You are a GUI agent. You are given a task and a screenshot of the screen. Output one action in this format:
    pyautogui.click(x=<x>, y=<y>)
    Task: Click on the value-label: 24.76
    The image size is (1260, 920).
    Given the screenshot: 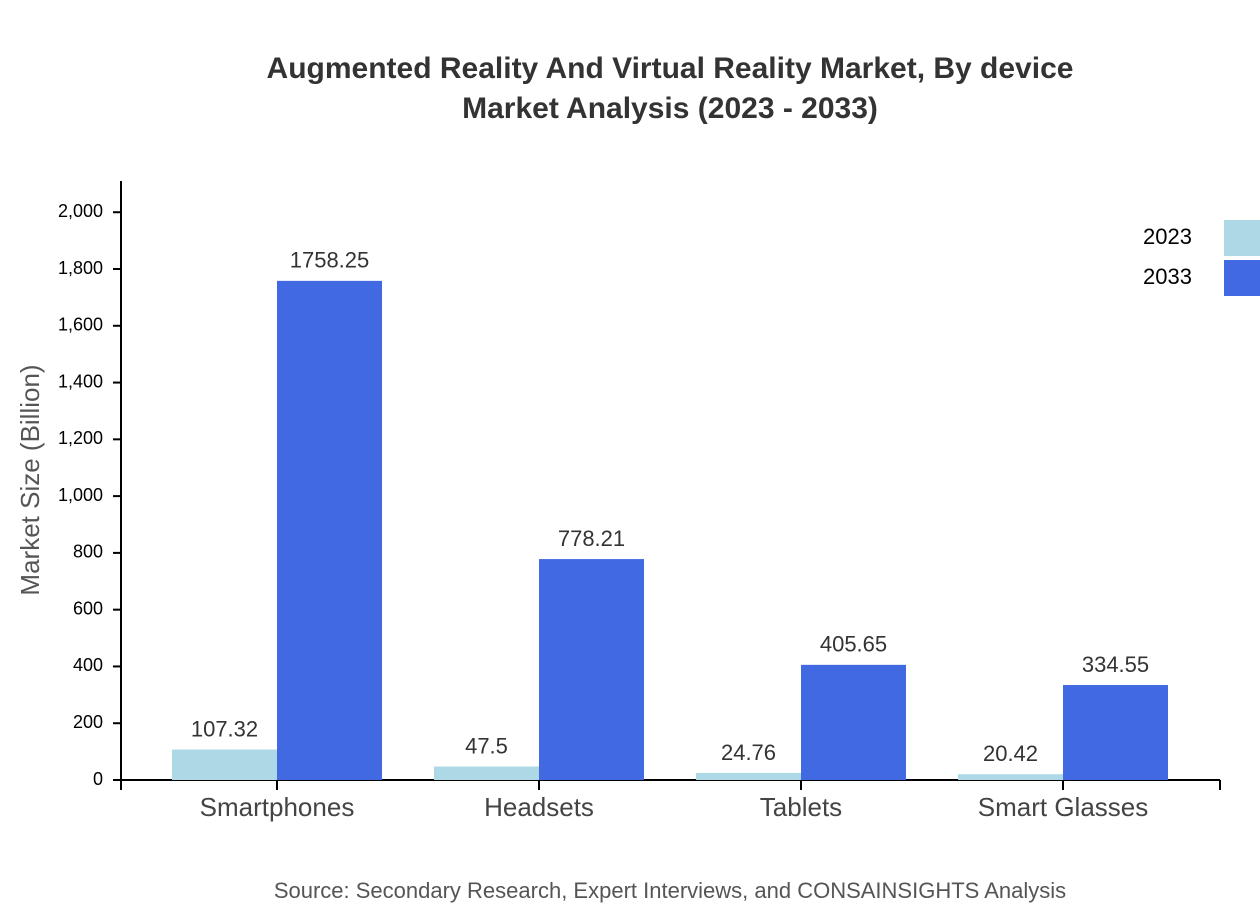 What is the action you would take?
    pyautogui.click(x=748, y=752)
    